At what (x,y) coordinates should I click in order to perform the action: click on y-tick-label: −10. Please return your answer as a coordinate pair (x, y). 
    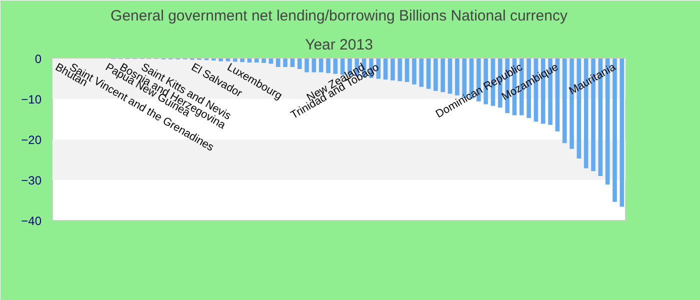
    Looking at the image, I should click on (31, 99).